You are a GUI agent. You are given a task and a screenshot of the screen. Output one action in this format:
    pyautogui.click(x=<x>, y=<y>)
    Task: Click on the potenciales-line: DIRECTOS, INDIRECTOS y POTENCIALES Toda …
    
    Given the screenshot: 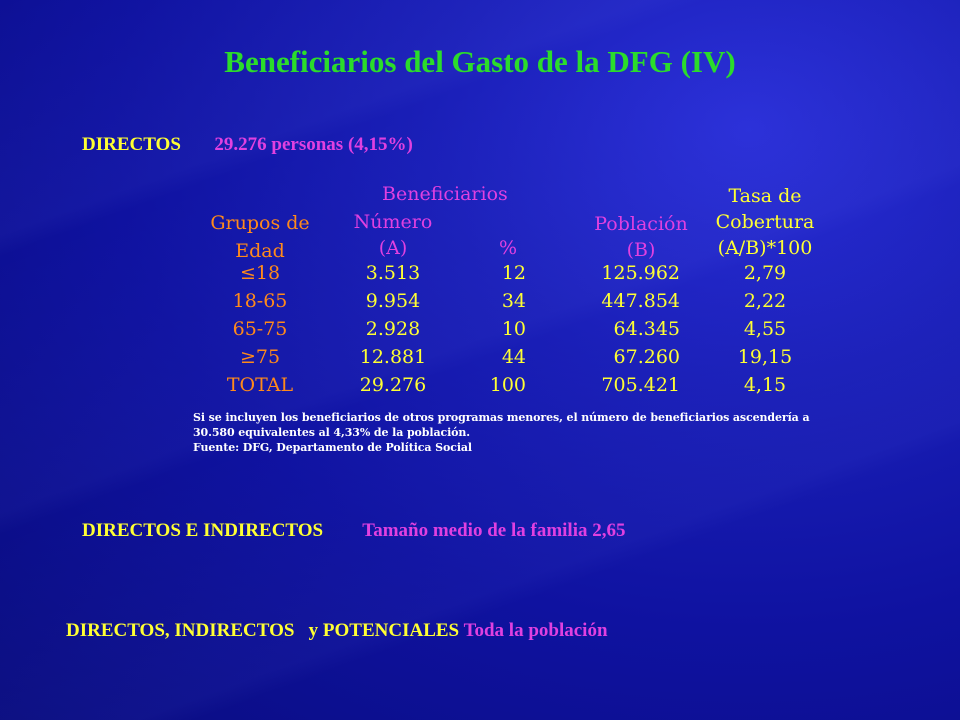 What is the action you would take?
    pyautogui.click(x=337, y=631)
    